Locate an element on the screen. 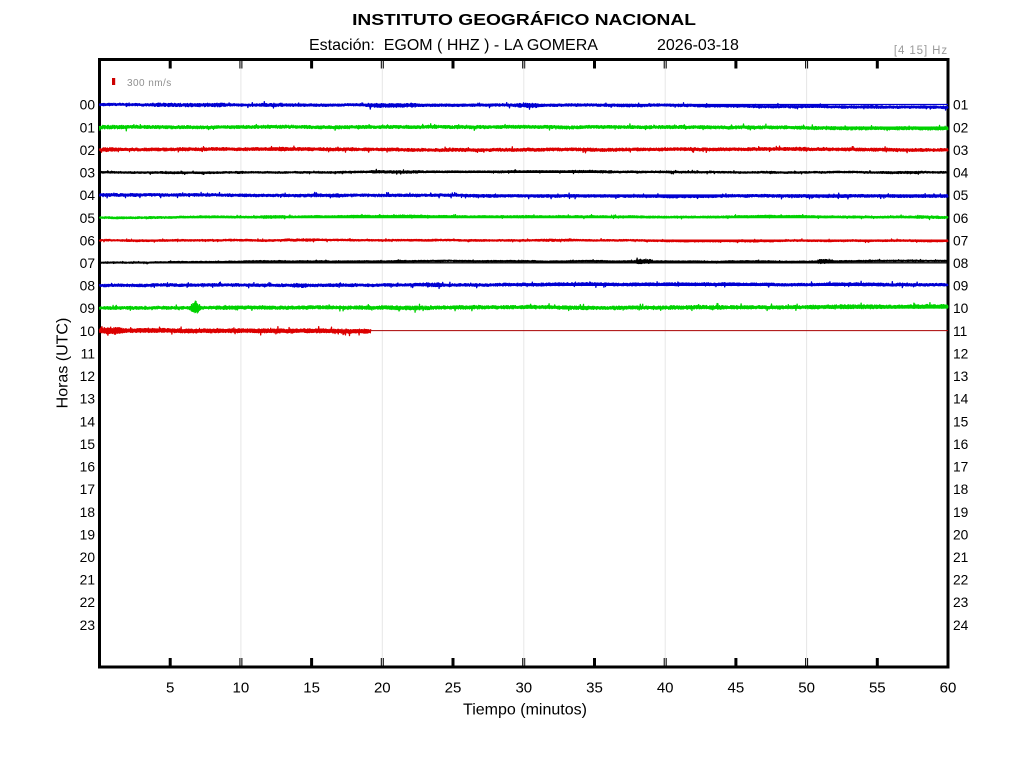 Image resolution: width=1024 pixels, height=768 pixels. svg-text: 35 is located at coordinates (594, 688).